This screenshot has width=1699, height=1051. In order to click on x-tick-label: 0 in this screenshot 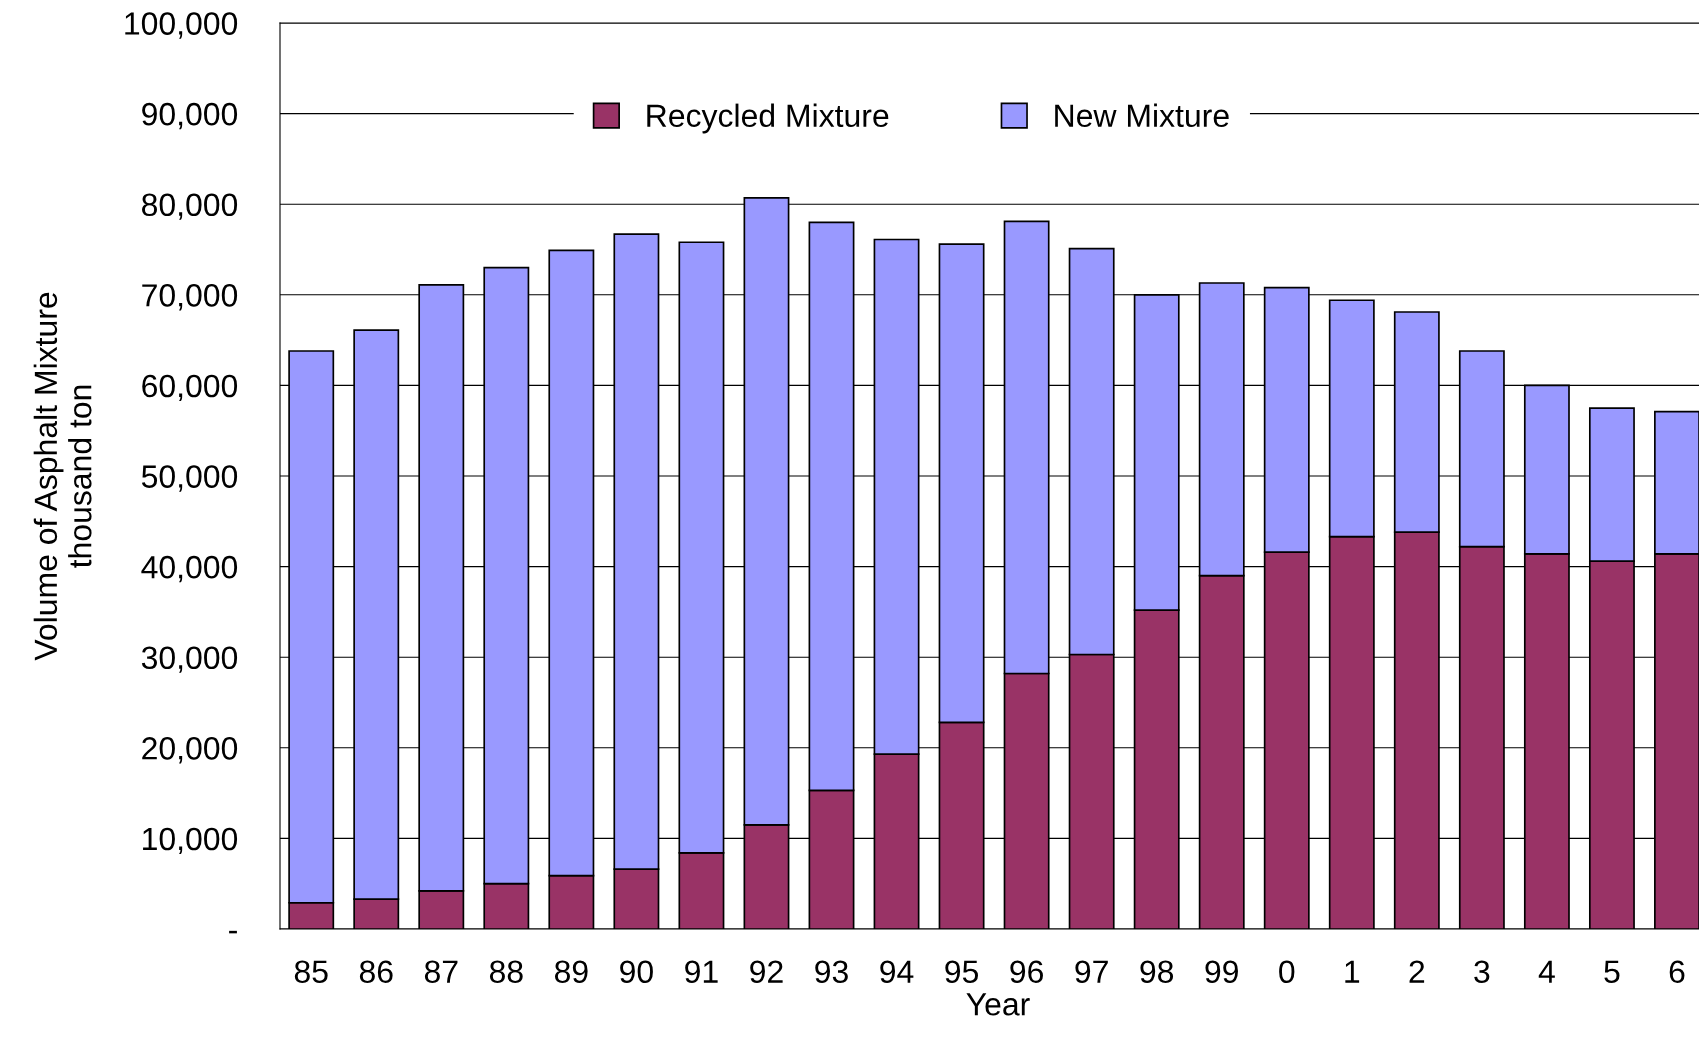, I will do `click(1287, 972)`.